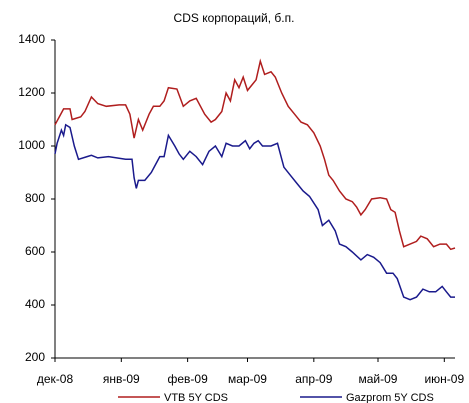 The width and height of the screenshot is (469, 403). Describe the element at coordinates (234, 18) in the screenshot. I see `chart-title: CDS корпораций, б.п.` at that location.